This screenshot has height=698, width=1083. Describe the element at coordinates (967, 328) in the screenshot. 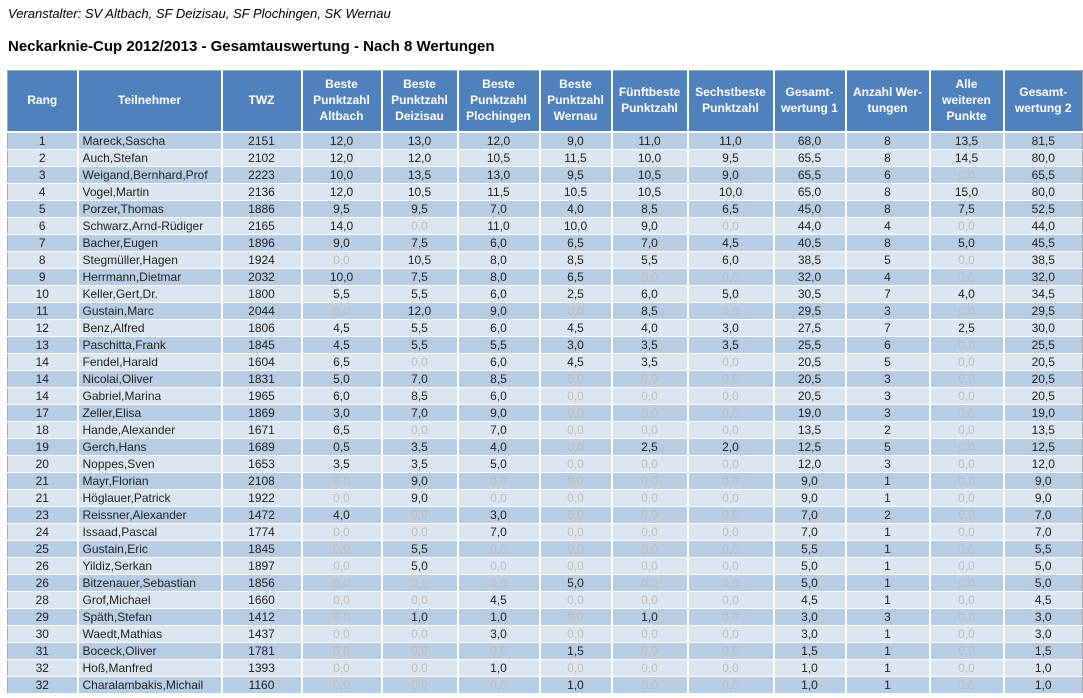

I see `cell-alle-weiteren-punkte: 2,5` at that location.